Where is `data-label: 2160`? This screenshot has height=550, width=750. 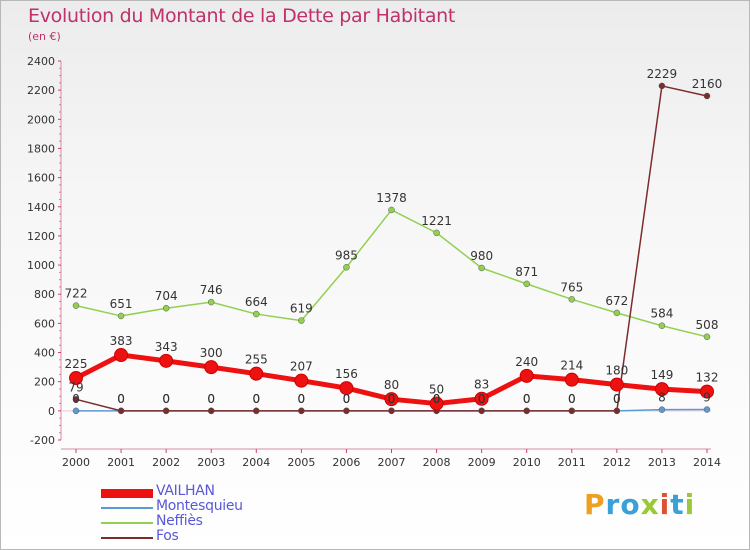
data-label: 2160 is located at coordinates (707, 84).